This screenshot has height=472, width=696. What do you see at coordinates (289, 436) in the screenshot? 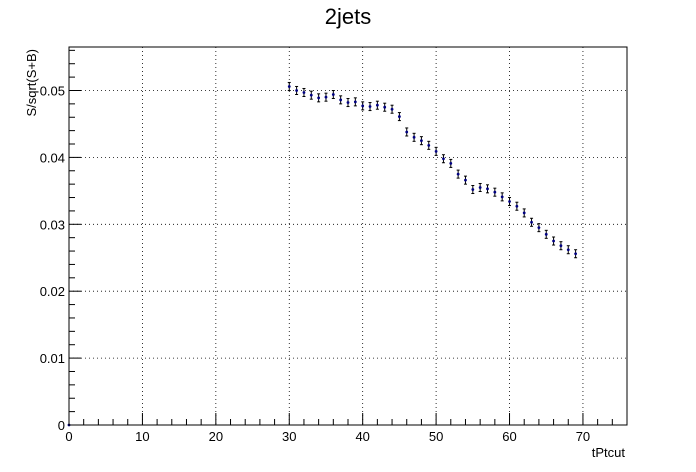
I see `x-tick-label: 30` at bounding box center [289, 436].